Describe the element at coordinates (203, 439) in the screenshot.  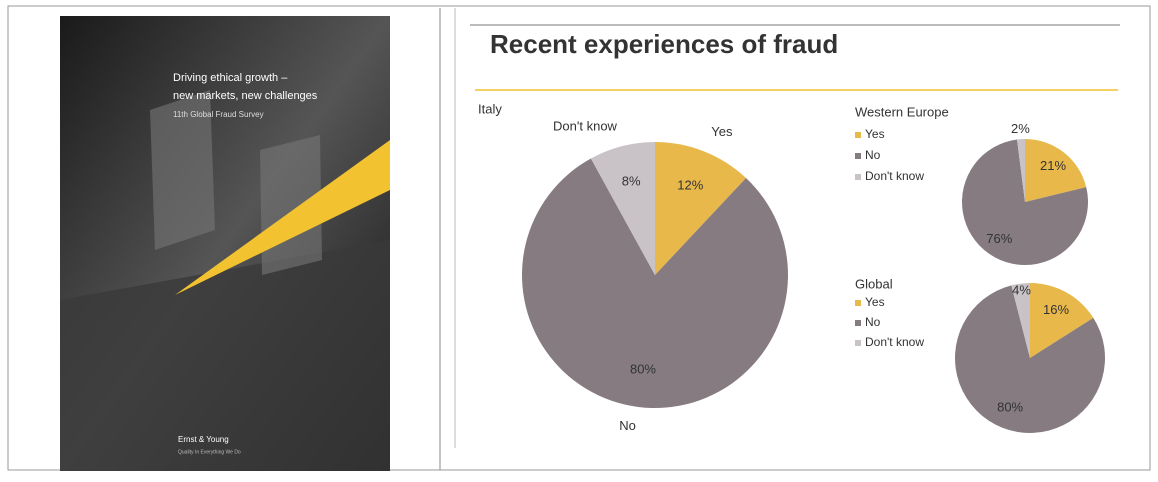
I see `cover-brand: Ernst & Young` at that location.